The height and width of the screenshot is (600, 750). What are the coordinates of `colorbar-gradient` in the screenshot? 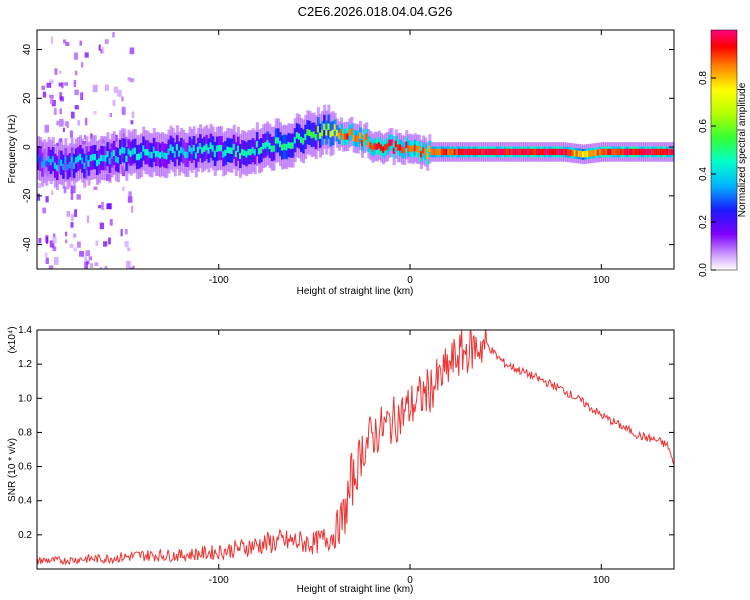 It's located at (724, 150).